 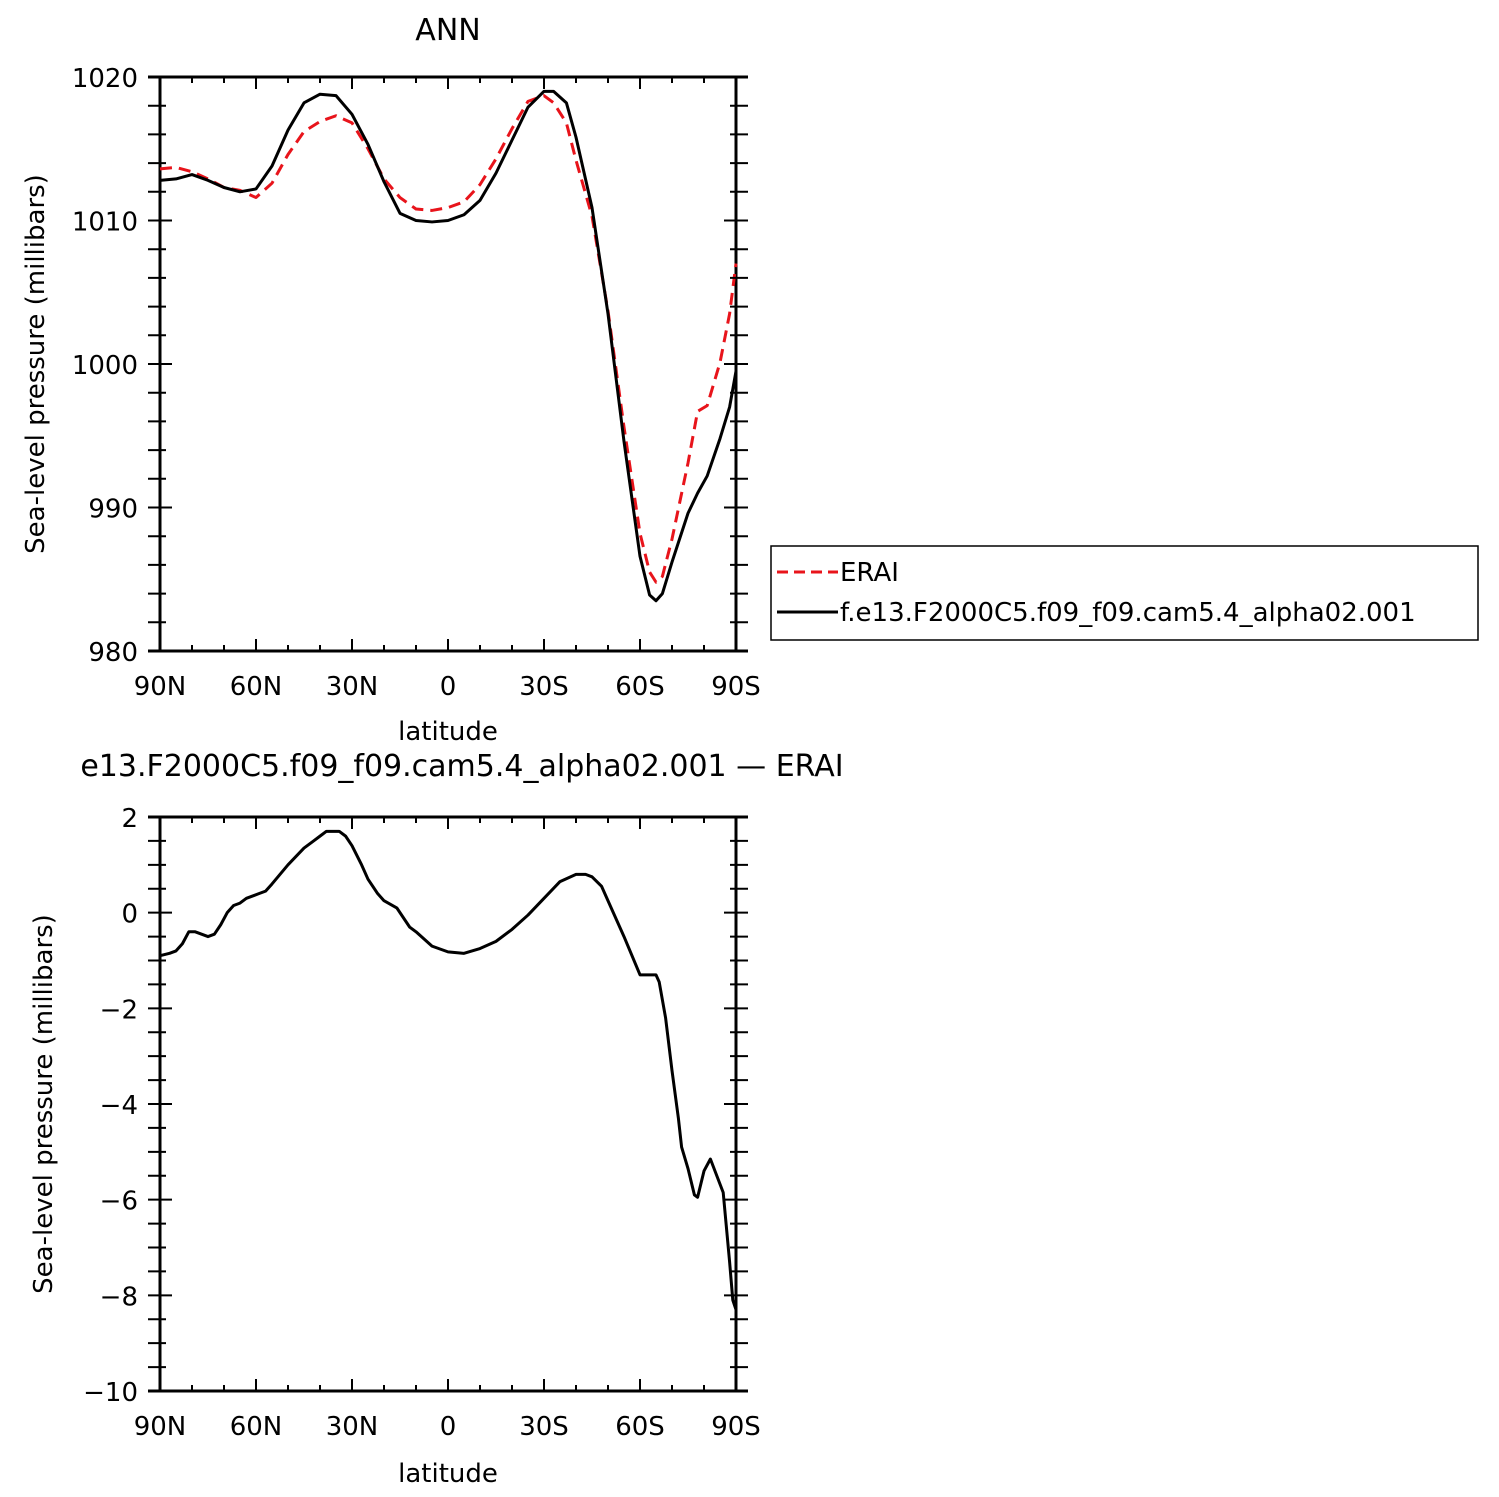 I want to click on top-y-axis-label: Sea-level pressure (millibars), so click(x=36, y=364).